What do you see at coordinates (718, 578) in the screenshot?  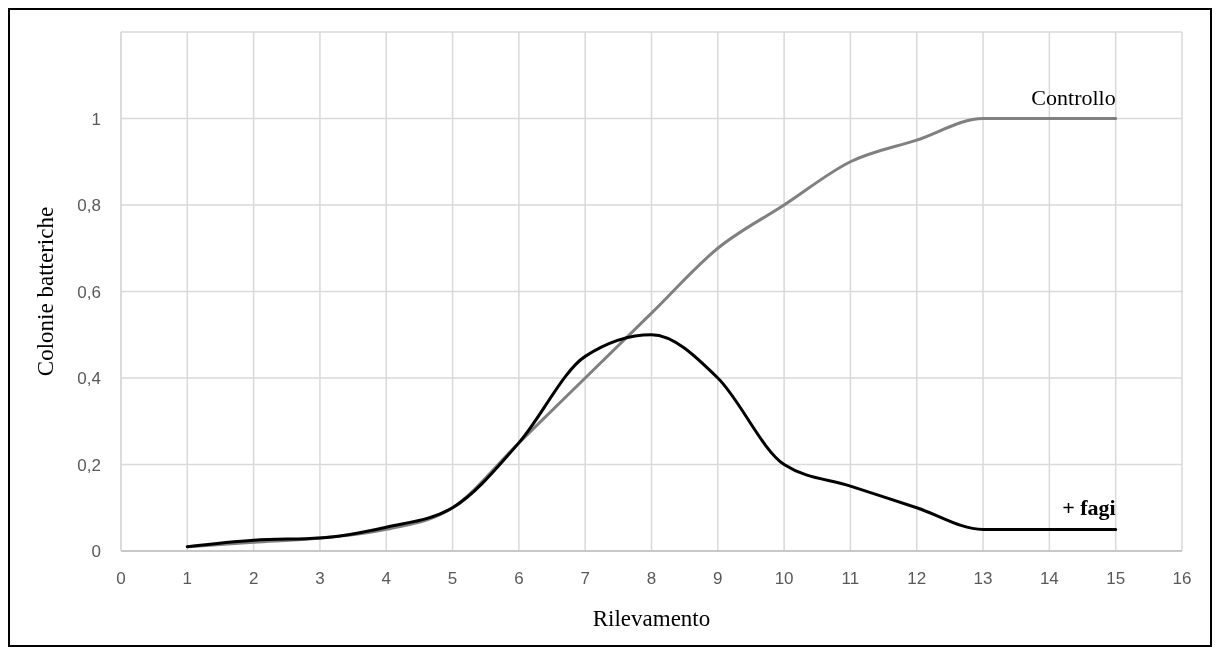 I see `x-tick-label: 9` at bounding box center [718, 578].